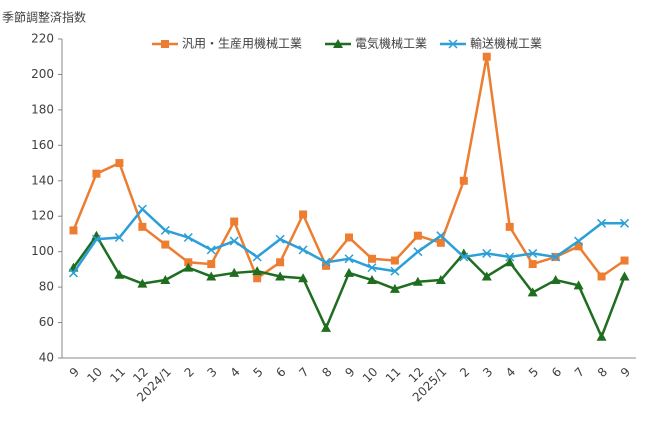 The width and height of the screenshot is (650, 423). What do you see at coordinates (44, 17) in the screenshot?
I see `y-axis-label: 季節調整済指数` at bounding box center [44, 17].